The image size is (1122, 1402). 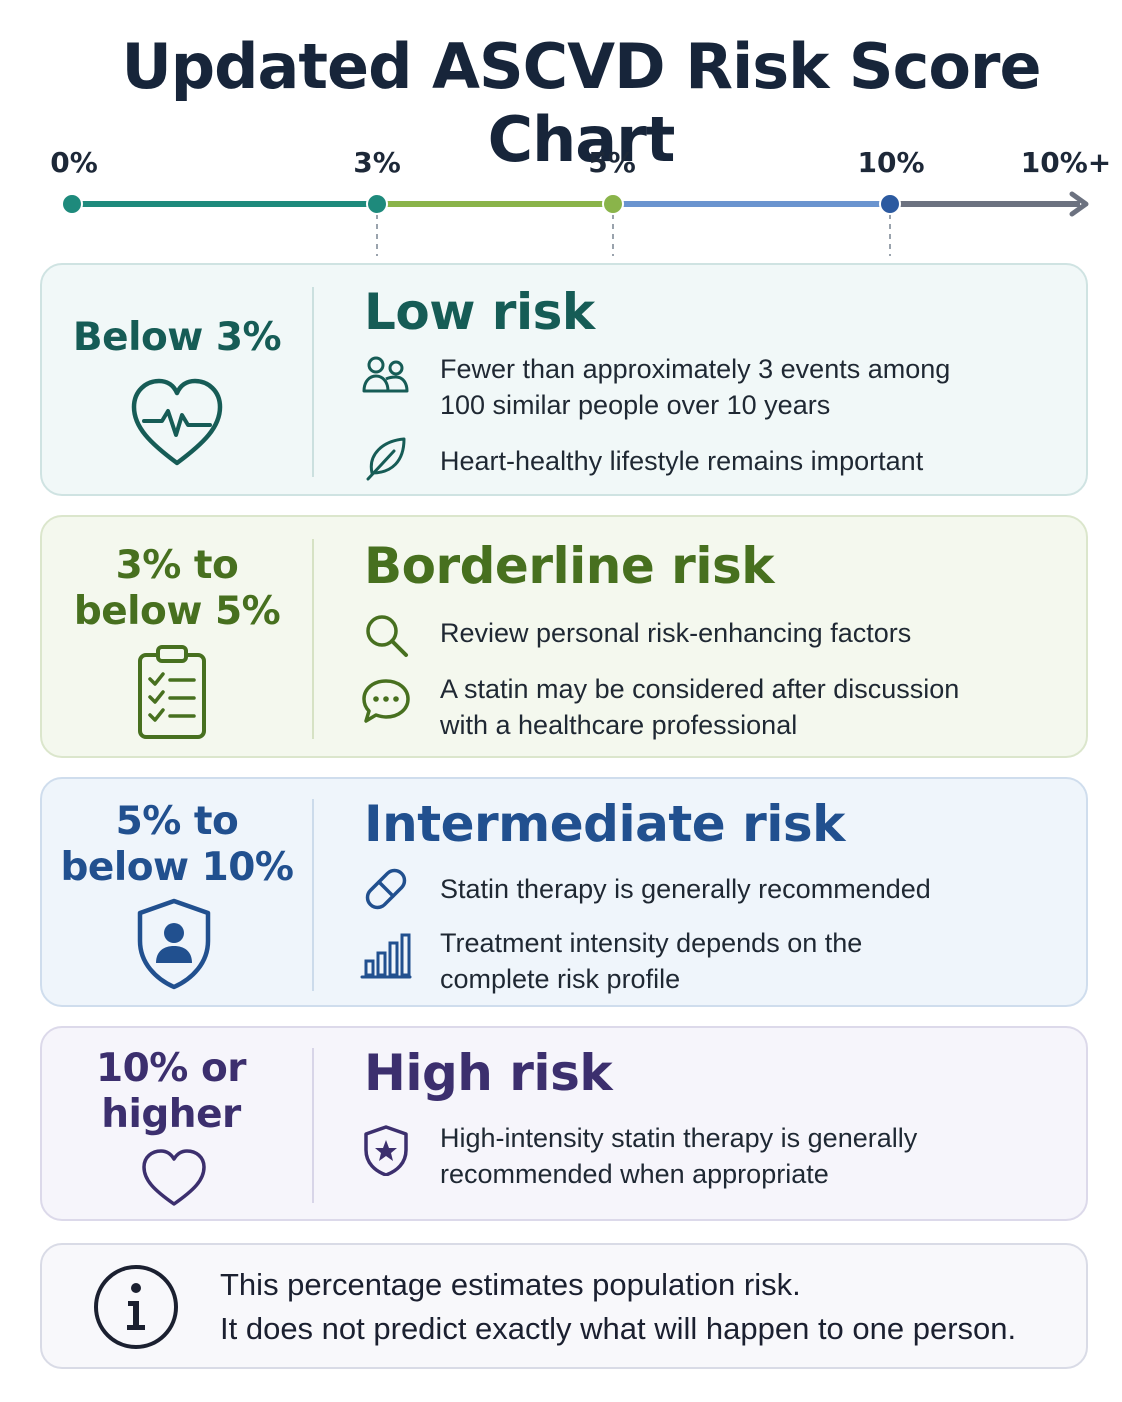 I want to click on tick-label-10-plus: 10%+, so click(x=1066, y=162).